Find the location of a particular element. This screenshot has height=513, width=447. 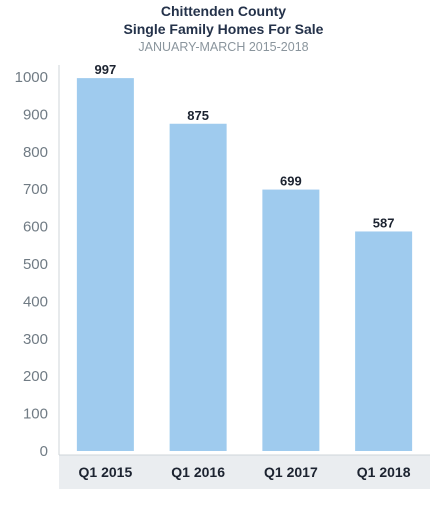

y-tick-label: 800 is located at coordinates (35, 152).